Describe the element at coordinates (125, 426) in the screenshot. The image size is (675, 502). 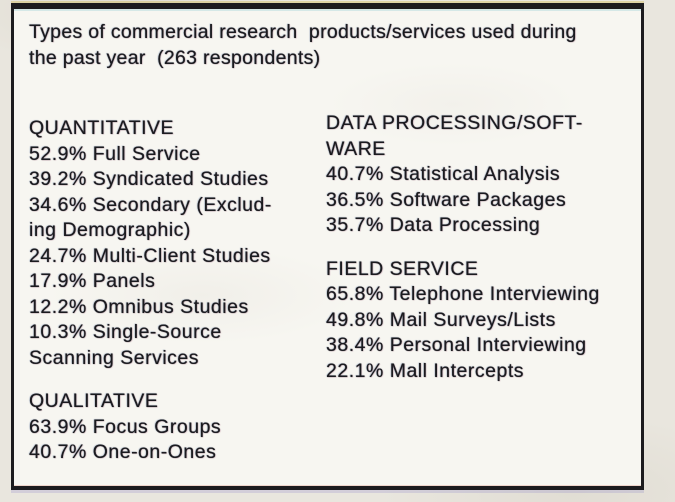
I see `stat-line: 63.9% Focus Groups` at that location.